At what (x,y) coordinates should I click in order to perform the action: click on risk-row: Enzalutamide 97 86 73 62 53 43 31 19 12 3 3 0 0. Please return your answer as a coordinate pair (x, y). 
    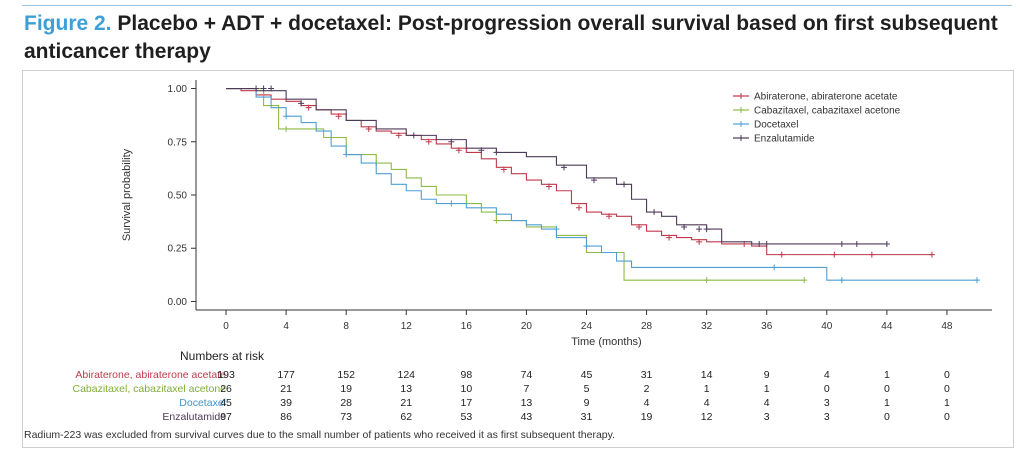
    Looking at the image, I should click on (510, 418).